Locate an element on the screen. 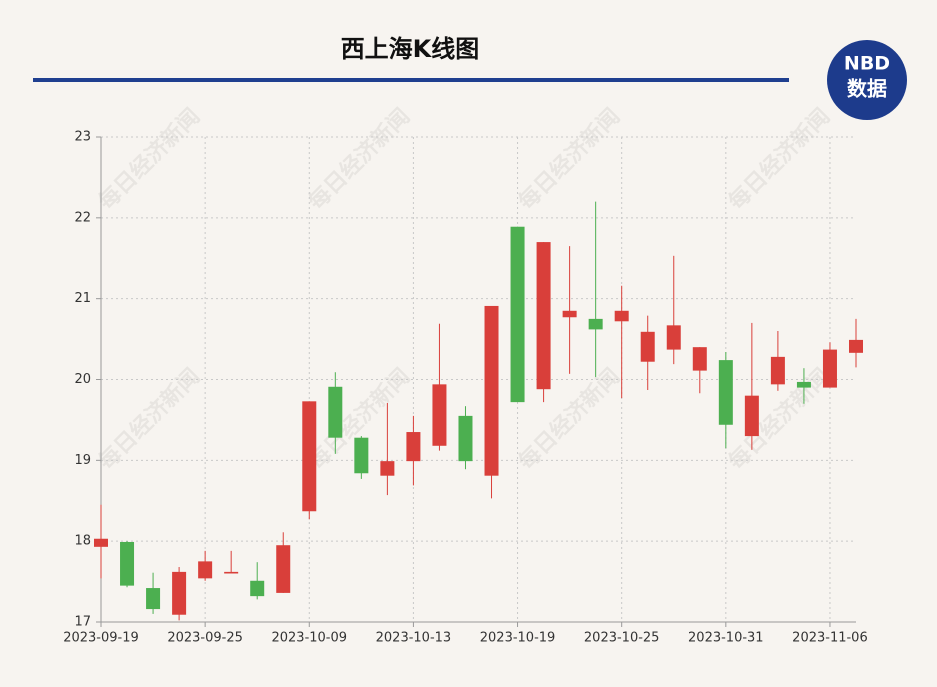 This screenshot has height=687, width=937. x-tick-label: 2023-09-25 is located at coordinates (205, 638).